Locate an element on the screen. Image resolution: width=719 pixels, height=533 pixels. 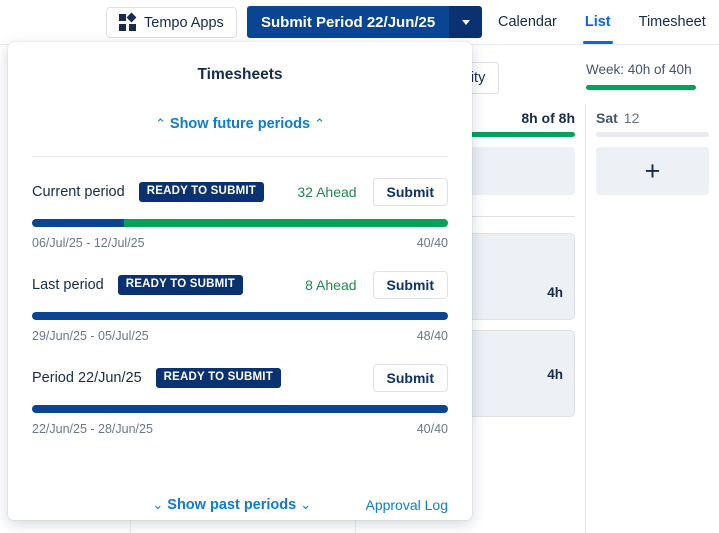
period-header: Period 22/Jun/25 READY TO SUBMIT Submit is located at coordinates (240, 378).